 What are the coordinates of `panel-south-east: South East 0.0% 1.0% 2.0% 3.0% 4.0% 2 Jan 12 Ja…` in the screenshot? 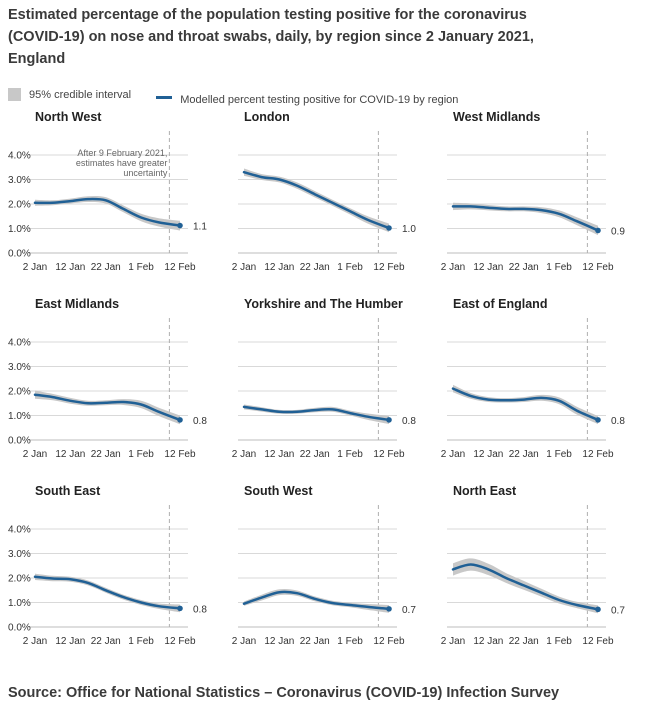 It's located at (107, 565).